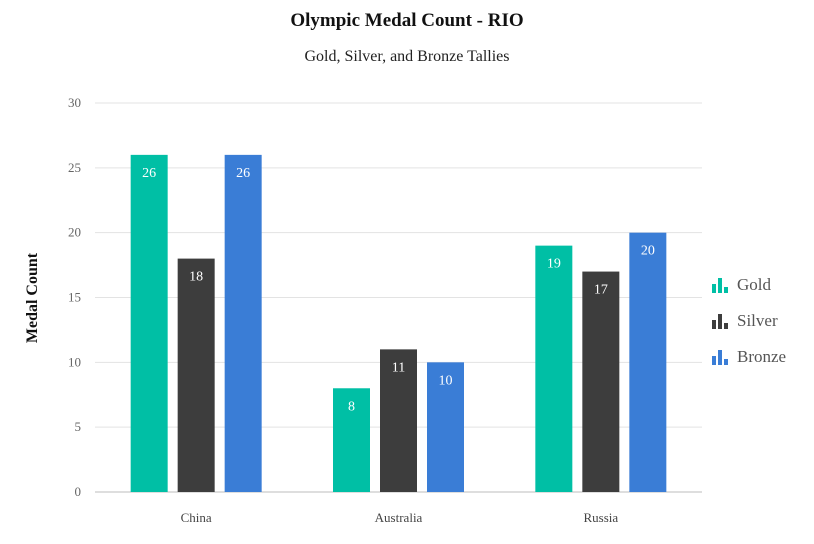 The height and width of the screenshot is (544, 814). Describe the element at coordinates (74, 297) in the screenshot. I see `y-tick-label: 15` at that location.